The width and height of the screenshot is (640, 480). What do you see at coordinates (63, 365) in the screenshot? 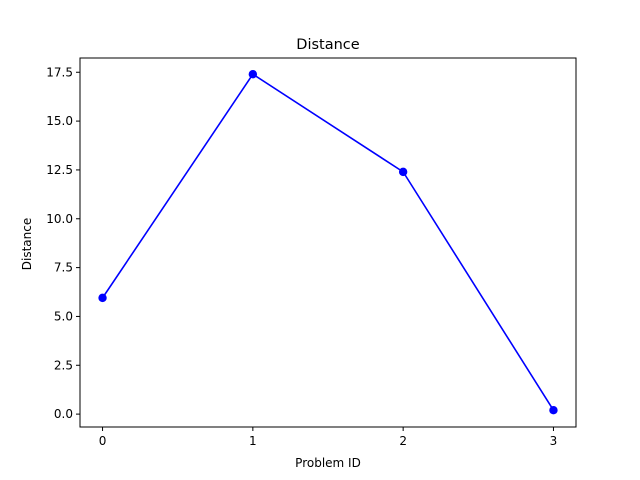
I see `y-tick-label: 2.5` at bounding box center [63, 365].